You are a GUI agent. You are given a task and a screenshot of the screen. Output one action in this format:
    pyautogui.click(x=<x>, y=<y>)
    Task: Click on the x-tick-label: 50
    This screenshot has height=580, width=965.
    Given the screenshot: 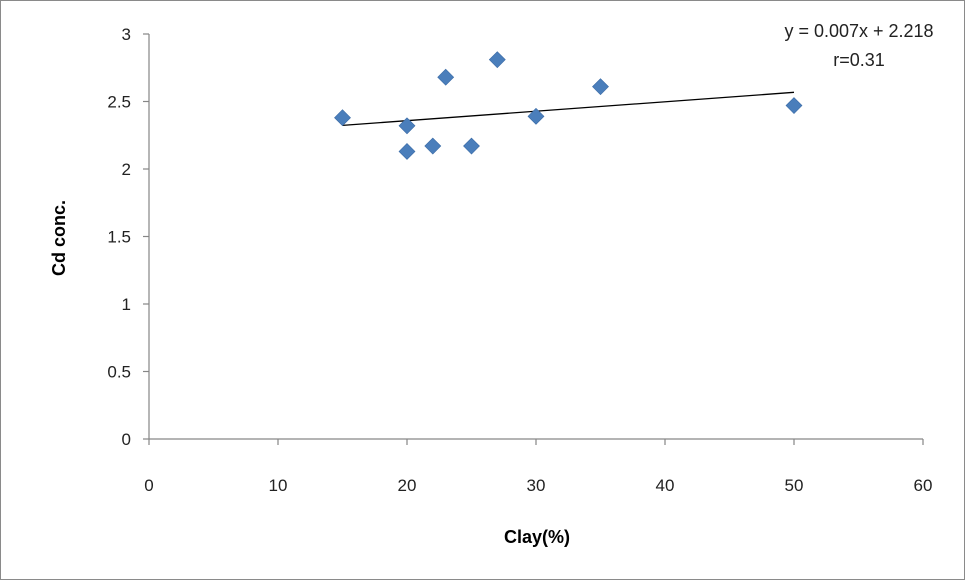 What is the action you would take?
    pyautogui.click(x=794, y=485)
    